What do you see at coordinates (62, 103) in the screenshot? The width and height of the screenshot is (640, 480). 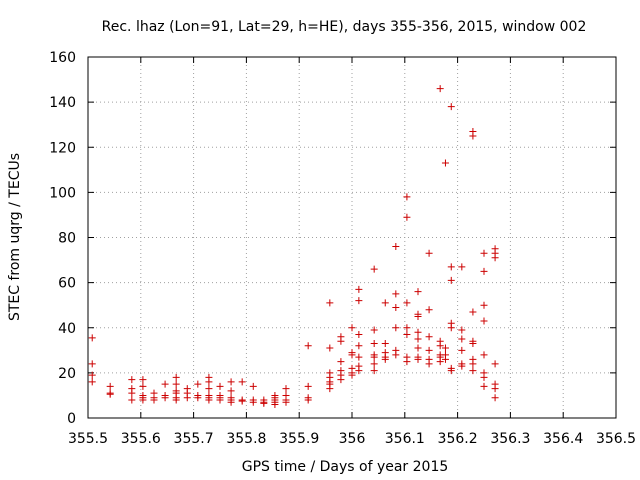 I see `y-tick-label: 140` at bounding box center [62, 103].